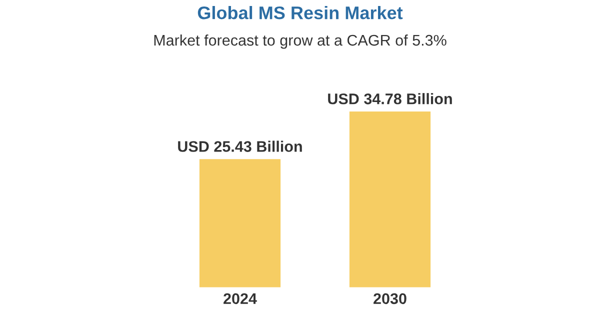 The width and height of the screenshot is (600, 320). I want to click on x-tick-label: 2024, so click(240, 298).